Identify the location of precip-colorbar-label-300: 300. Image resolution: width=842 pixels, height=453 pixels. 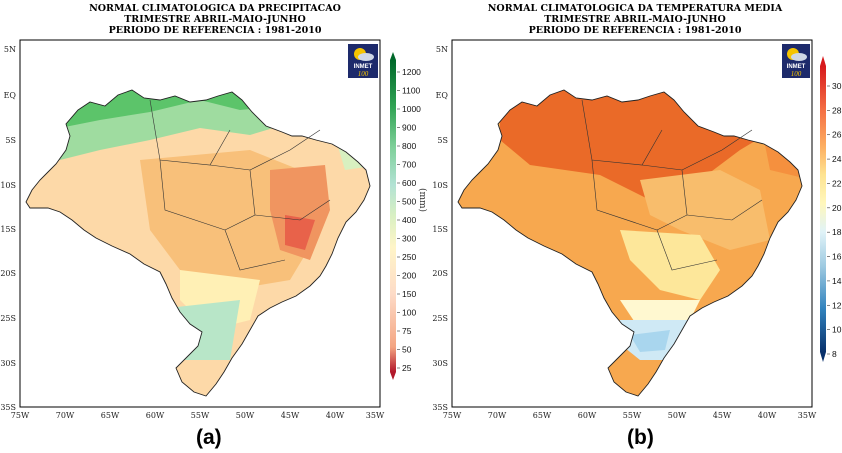
(409, 239).